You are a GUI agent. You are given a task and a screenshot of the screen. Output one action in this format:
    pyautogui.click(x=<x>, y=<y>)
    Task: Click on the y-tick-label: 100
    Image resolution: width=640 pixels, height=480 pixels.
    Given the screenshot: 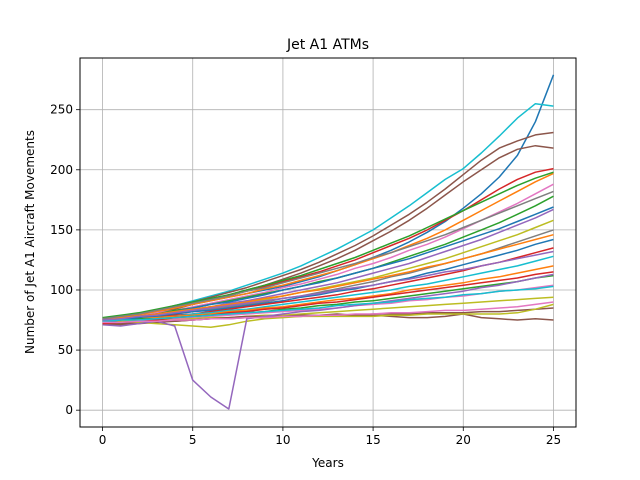 What is the action you would take?
    pyautogui.click(x=61, y=290)
    